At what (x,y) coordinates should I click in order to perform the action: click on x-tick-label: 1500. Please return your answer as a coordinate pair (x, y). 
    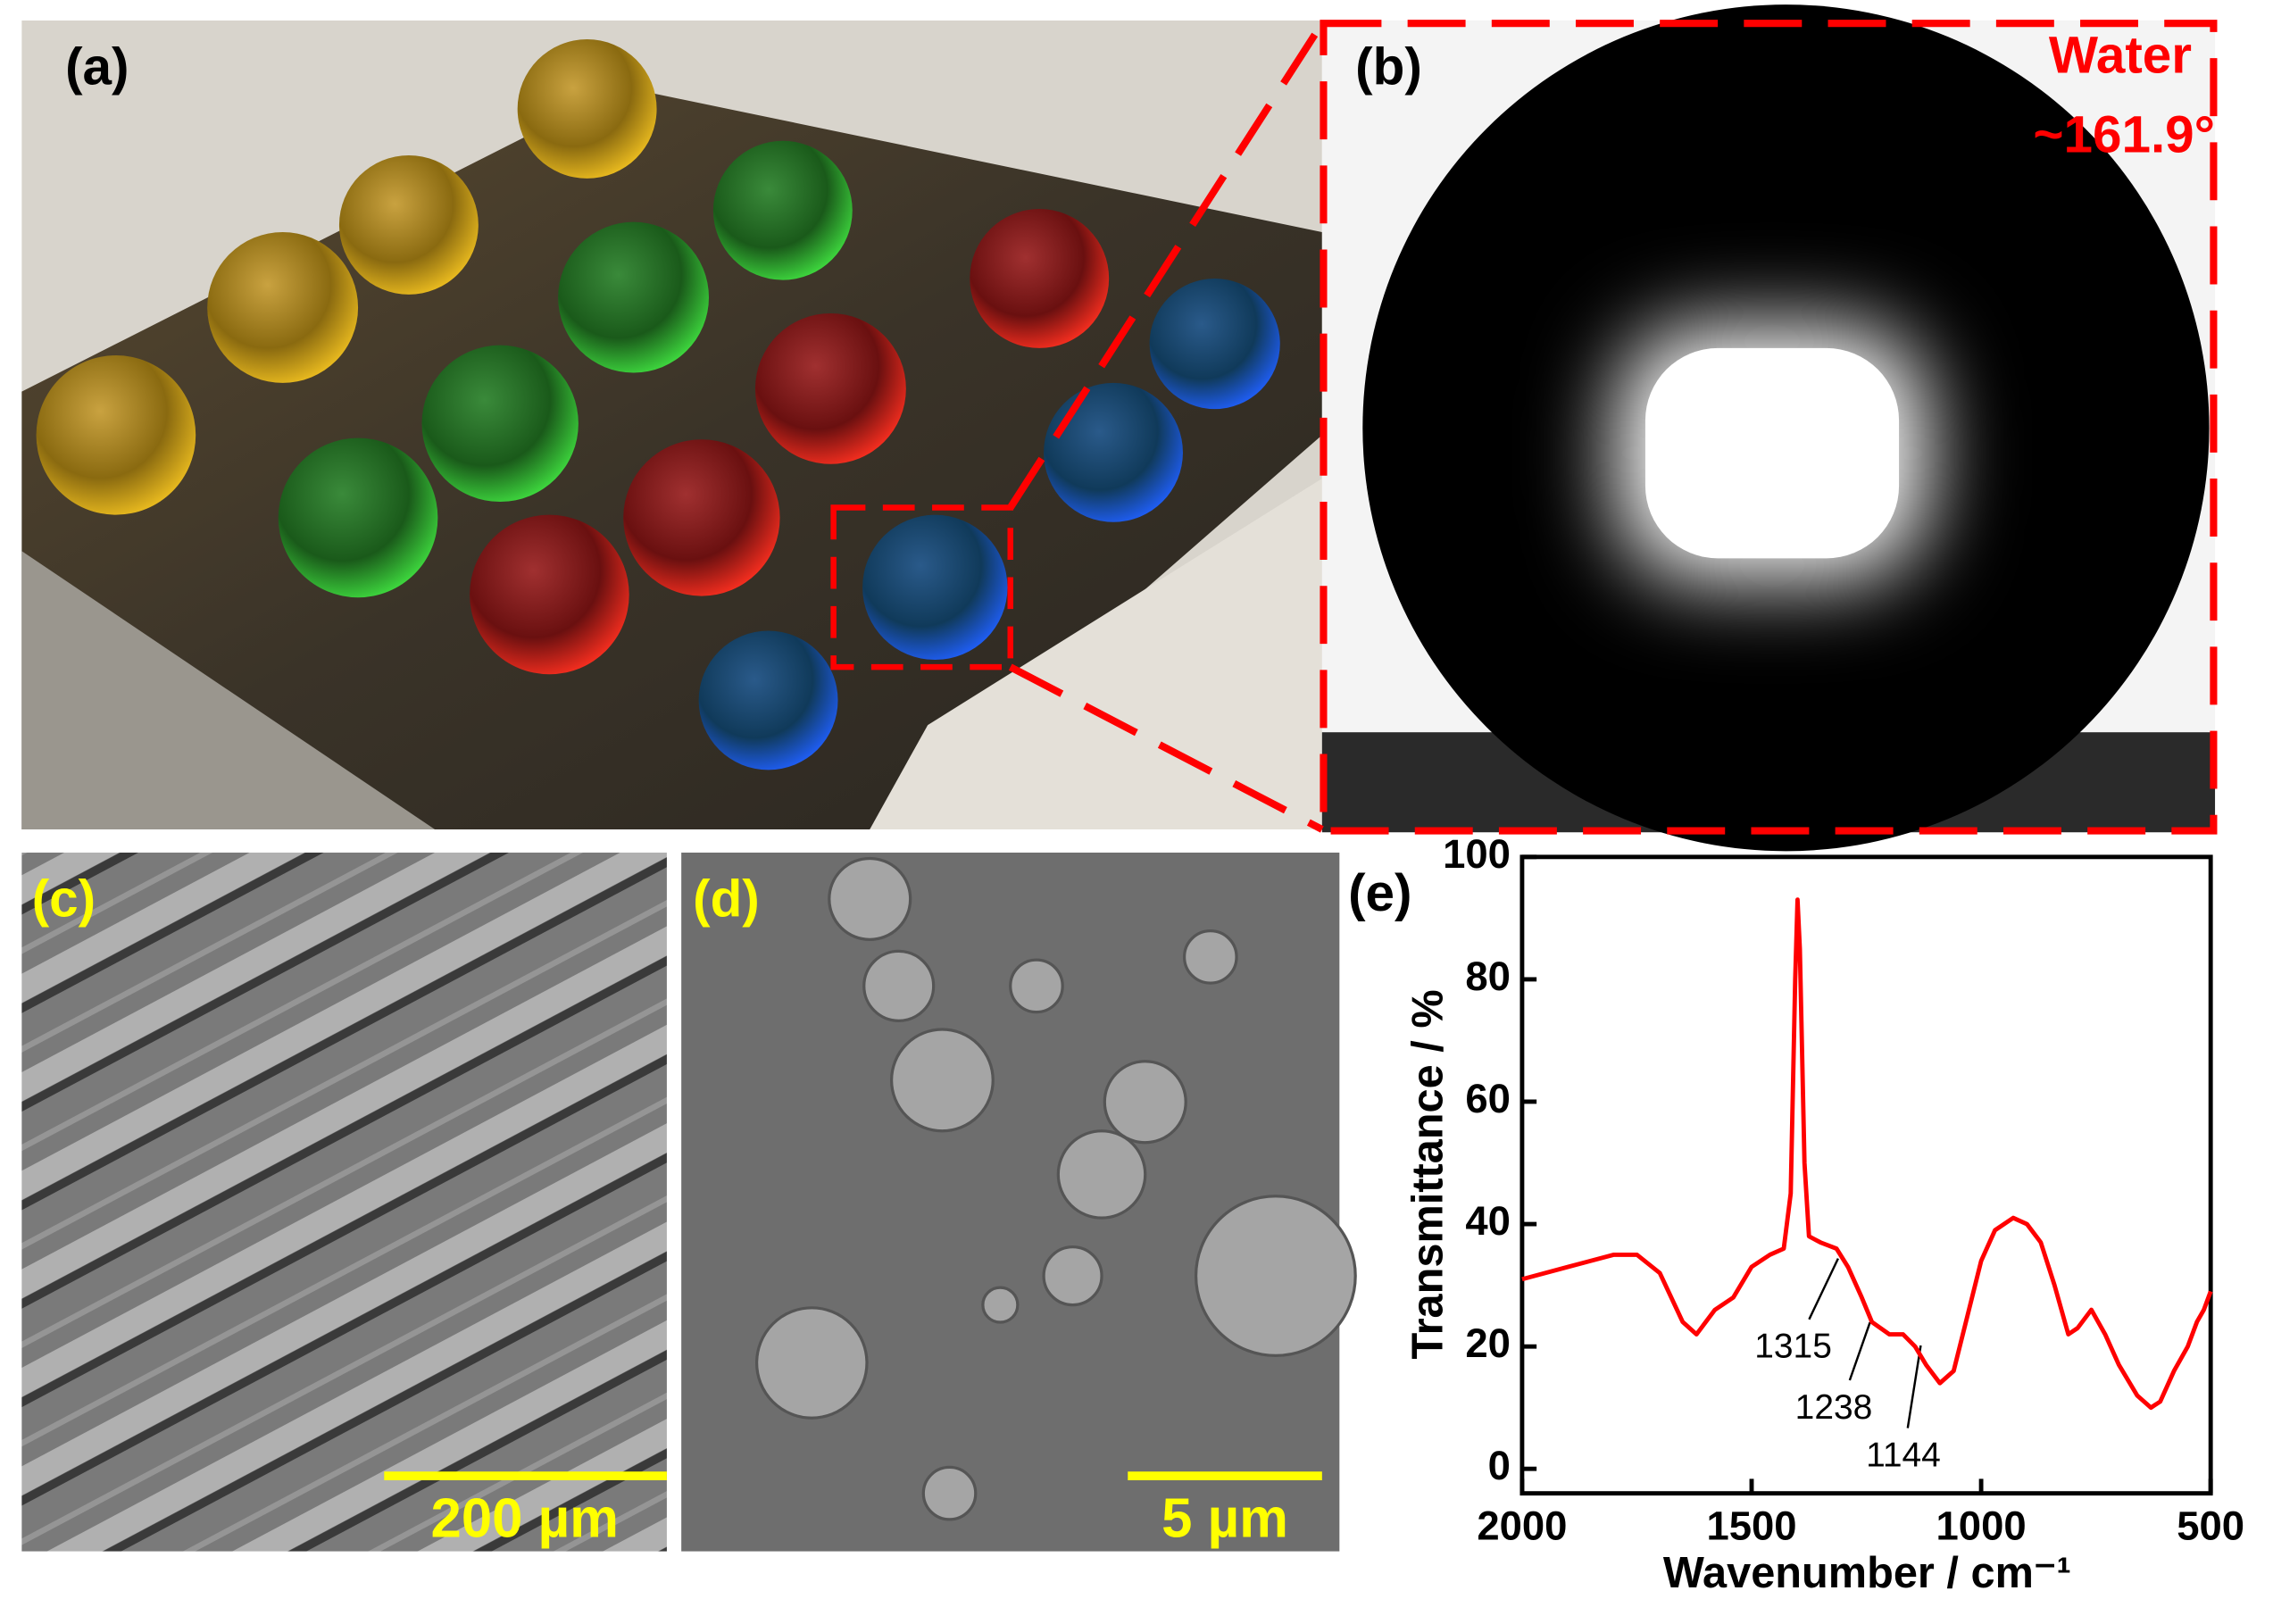
    Looking at the image, I should click on (1751, 1526).